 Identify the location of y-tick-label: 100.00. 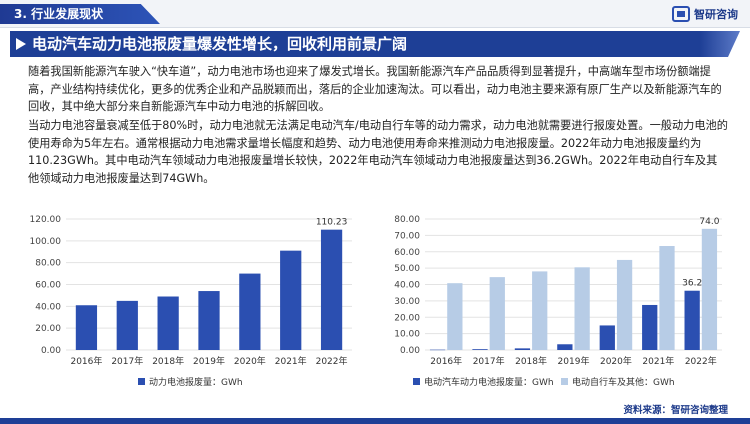
(46, 242).